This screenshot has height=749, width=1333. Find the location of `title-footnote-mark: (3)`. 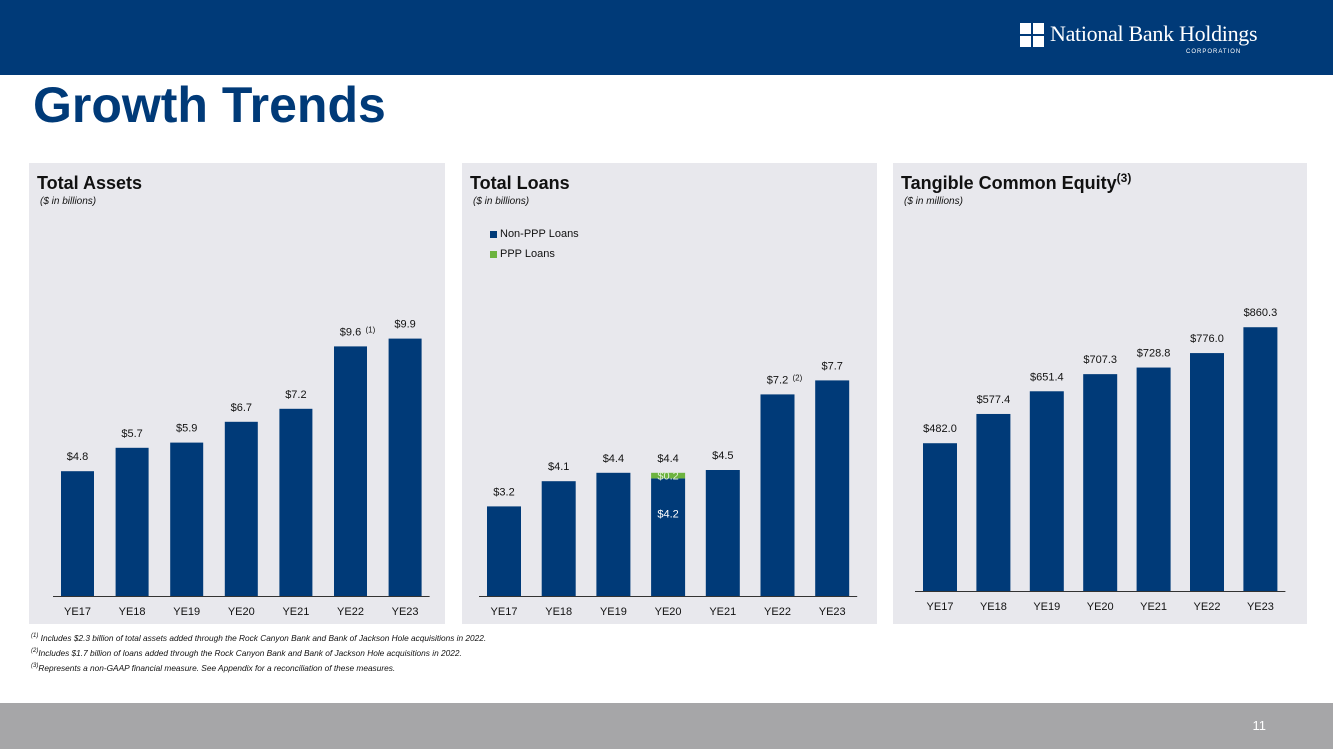

title-footnote-mark: (3) is located at coordinates (1124, 178).